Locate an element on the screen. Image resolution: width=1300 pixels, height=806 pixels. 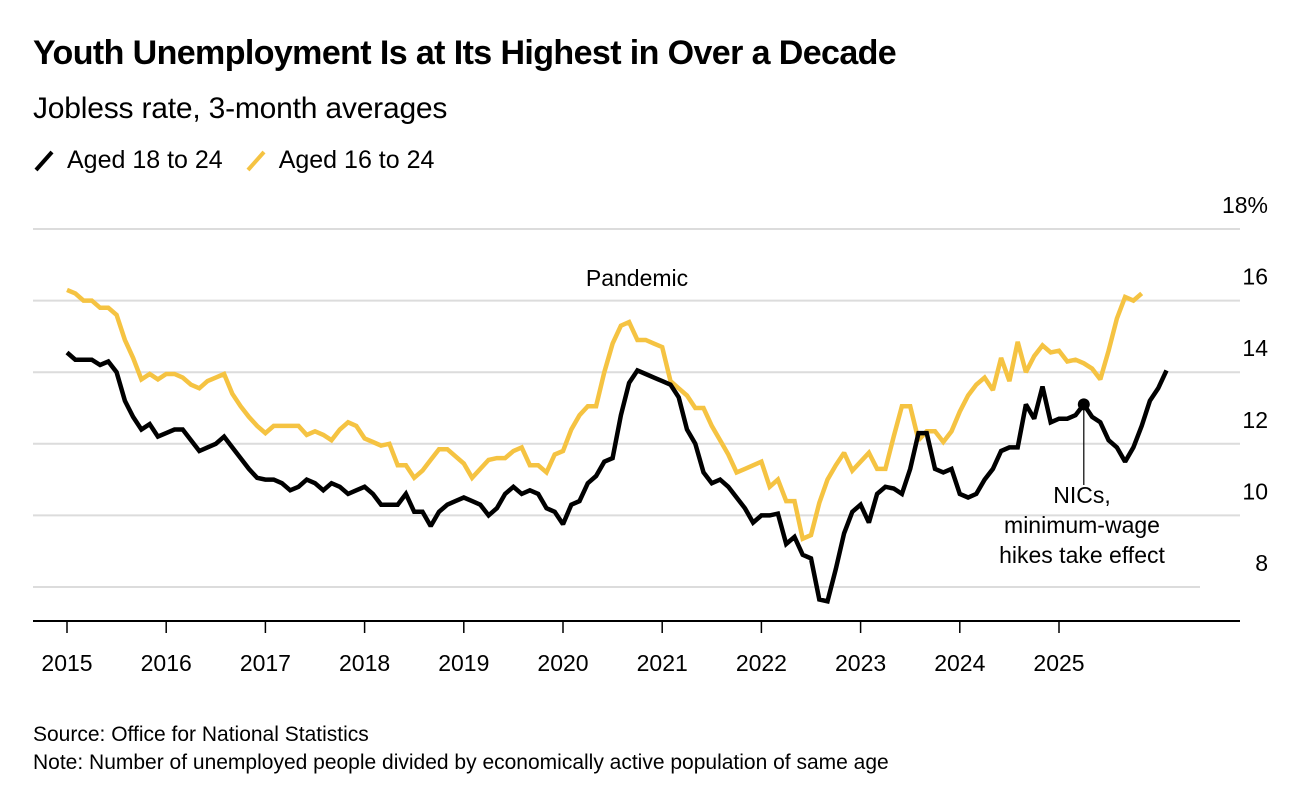
y-axis-ticks: 8 10 12 14 16 18% is located at coordinates (1245, 384).